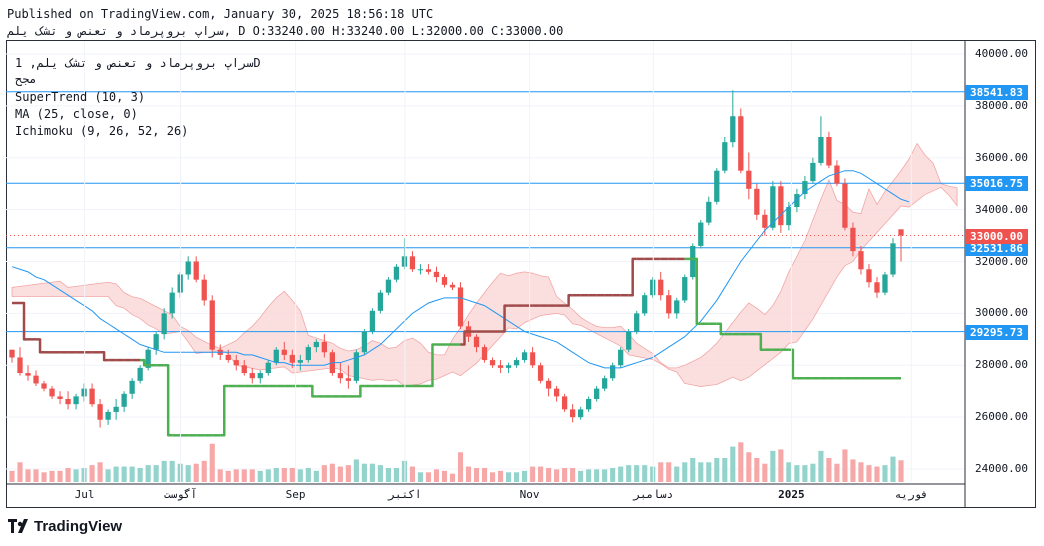 The width and height of the screenshot is (1044, 546). Describe the element at coordinates (102, 131) in the screenshot. I see `legend-ichimoku: Ichimoku (9, 26, 52, 26)` at that location.